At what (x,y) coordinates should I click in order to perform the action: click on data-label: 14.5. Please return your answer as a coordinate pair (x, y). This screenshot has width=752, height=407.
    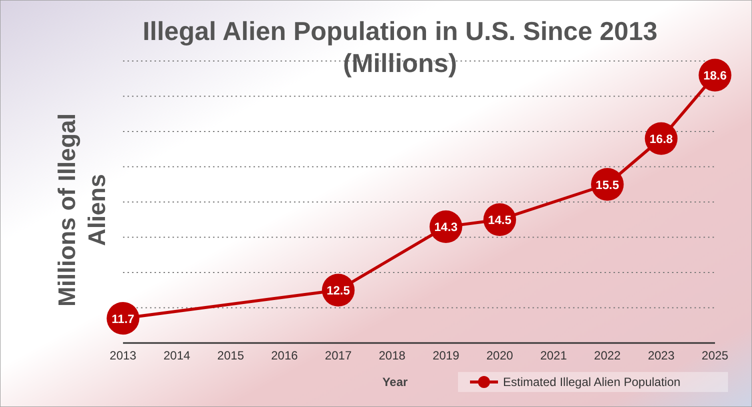
    Looking at the image, I should click on (500, 220).